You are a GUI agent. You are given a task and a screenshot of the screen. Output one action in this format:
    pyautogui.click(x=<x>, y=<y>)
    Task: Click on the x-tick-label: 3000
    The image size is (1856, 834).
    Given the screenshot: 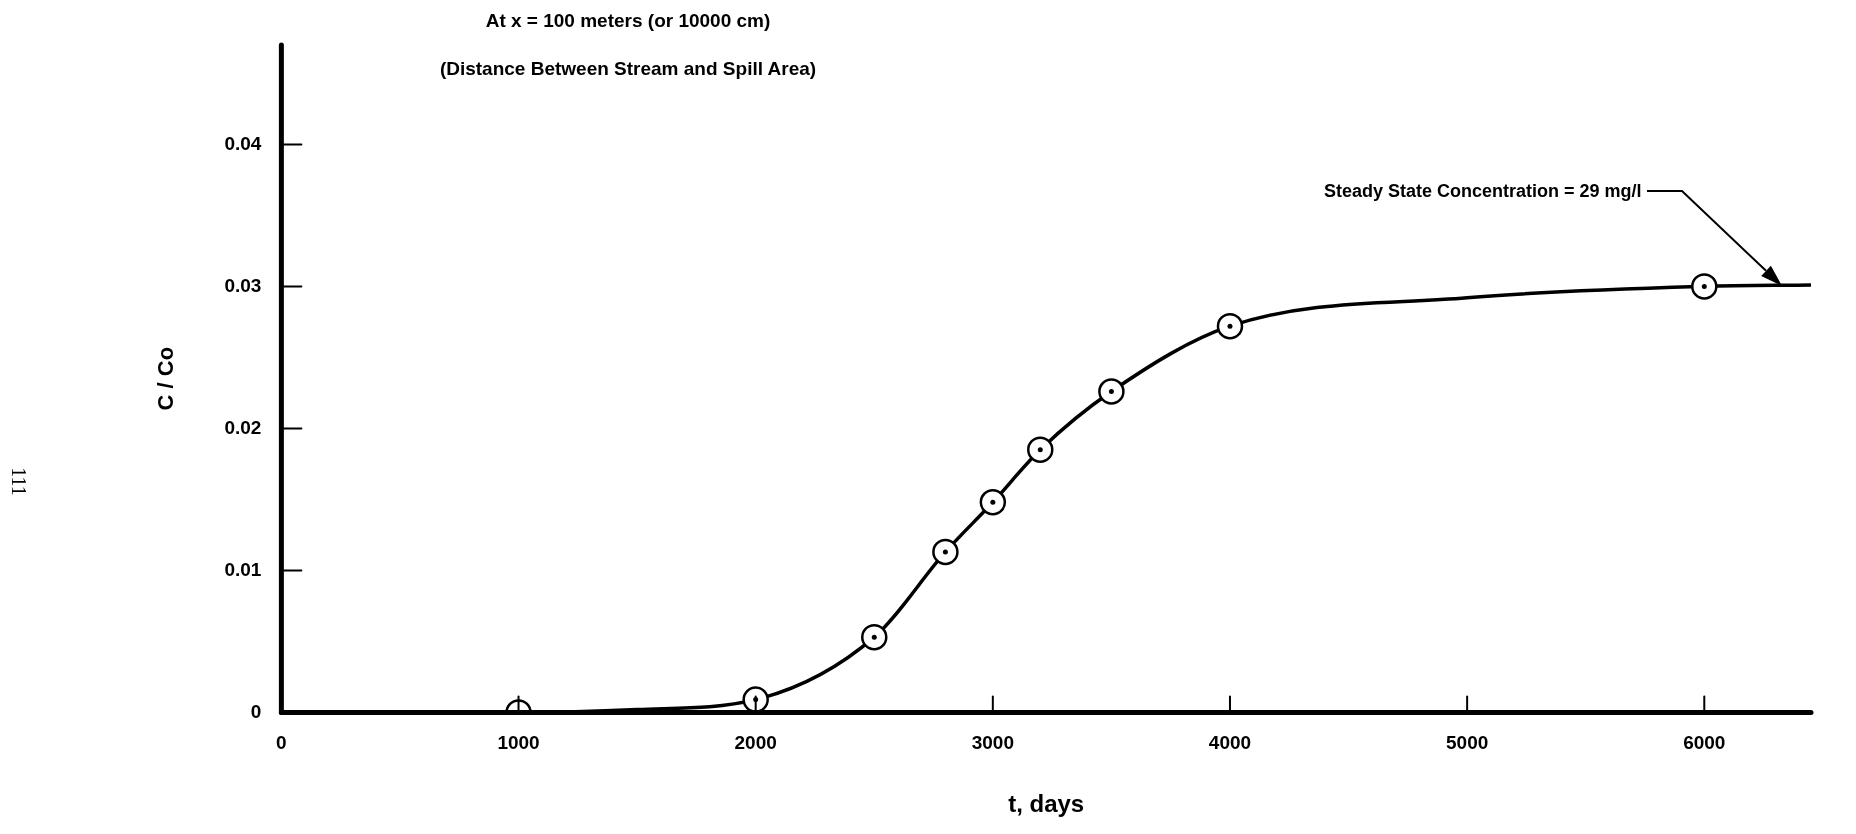 What is the action you would take?
    pyautogui.click(x=992, y=743)
    